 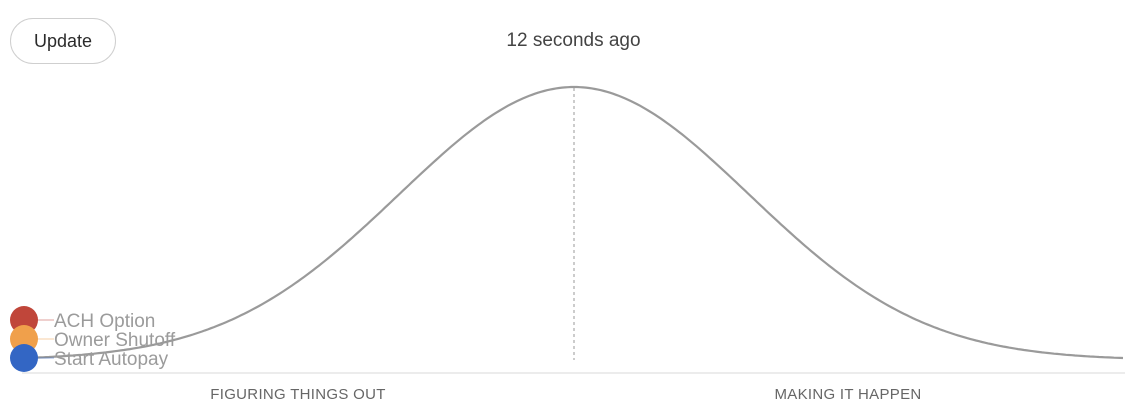 I want to click on hill-item-label: Start Autopay, so click(x=111, y=359).